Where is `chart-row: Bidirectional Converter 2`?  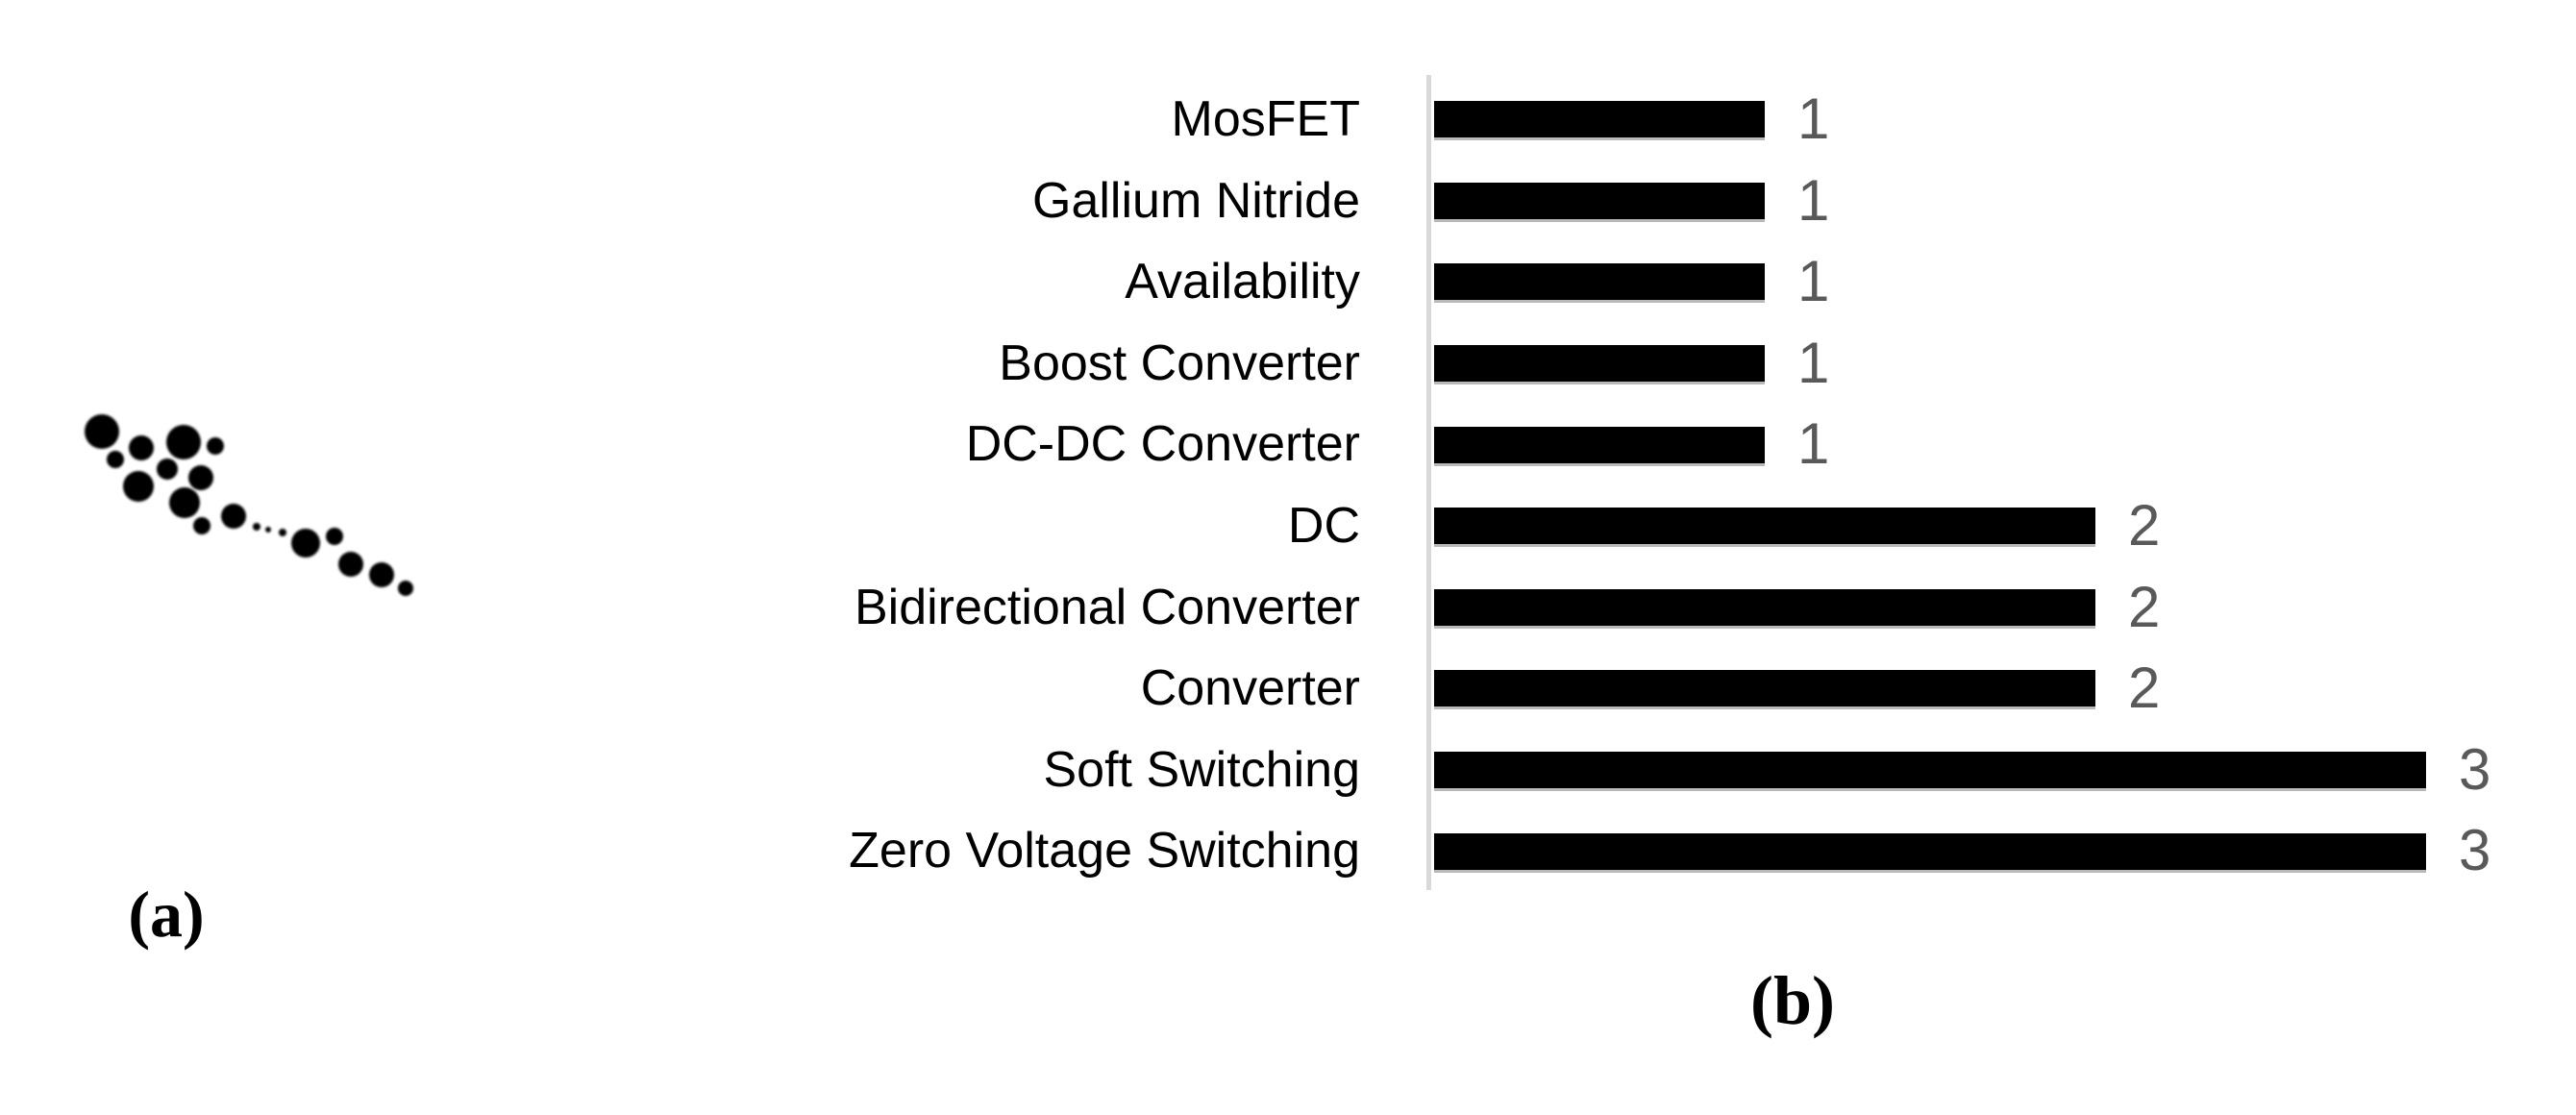
chart-row: Bidirectional Converter 2 is located at coordinates (1288, 608).